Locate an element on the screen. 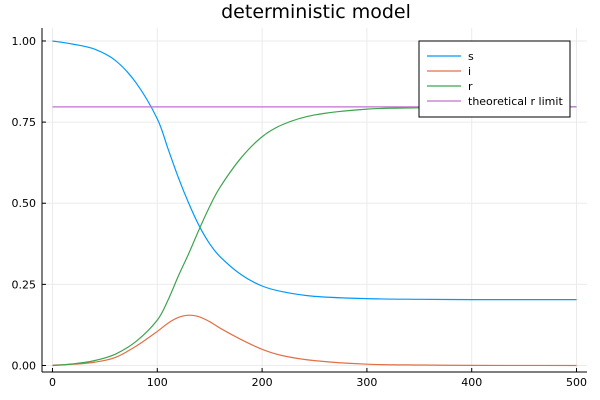 The width and height of the screenshot is (600, 400). chart-title: deterministic model is located at coordinates (316, 12).